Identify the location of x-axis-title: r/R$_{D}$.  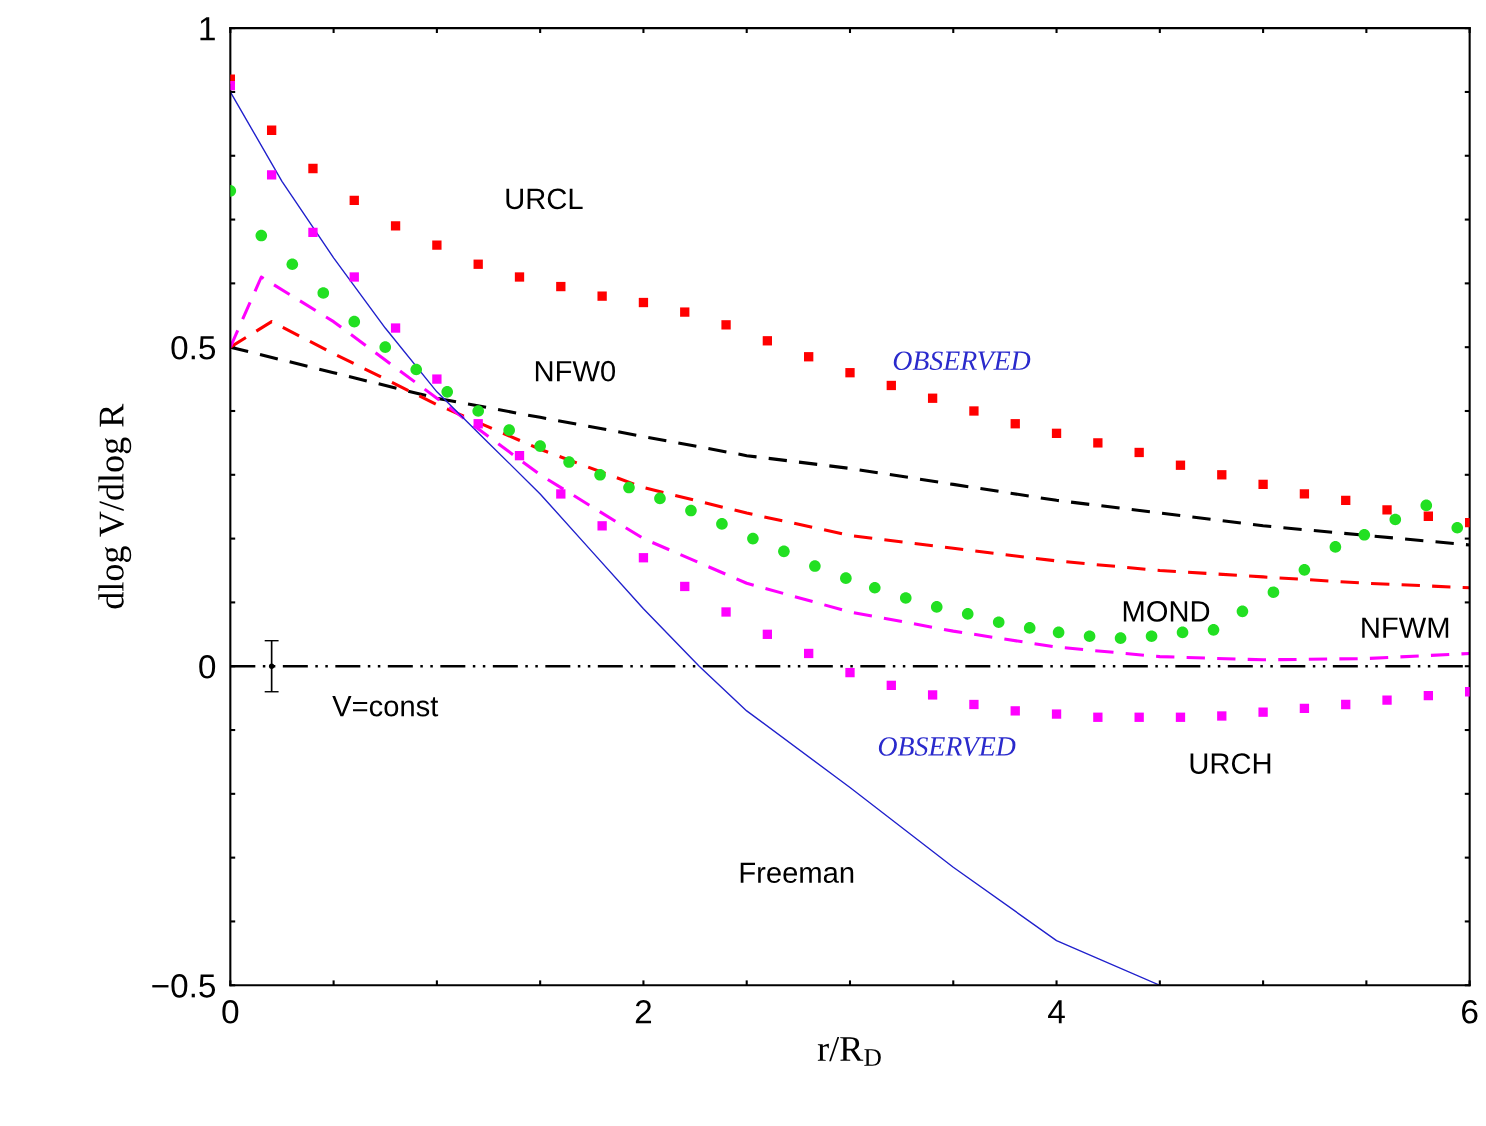
(849, 1051).